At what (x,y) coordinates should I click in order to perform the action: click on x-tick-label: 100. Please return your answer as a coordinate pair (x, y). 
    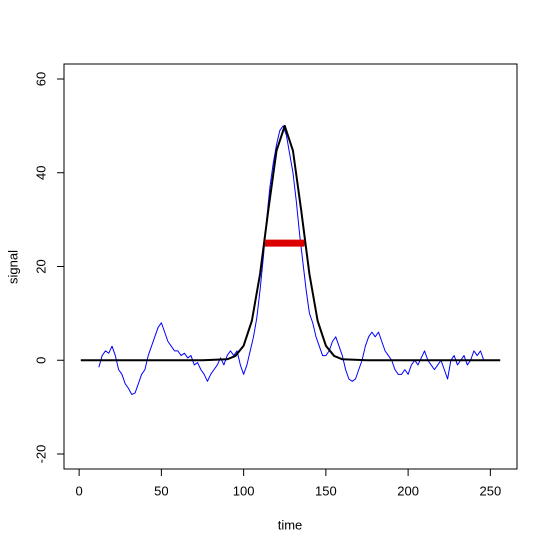
    Looking at the image, I should click on (244, 490).